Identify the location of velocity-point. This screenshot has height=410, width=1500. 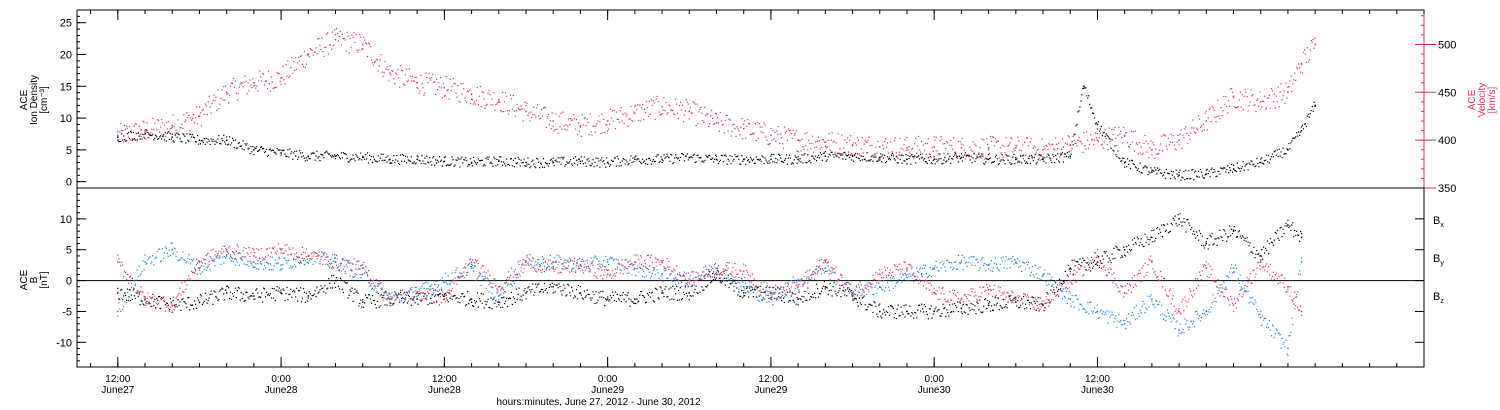
(1124, 135).